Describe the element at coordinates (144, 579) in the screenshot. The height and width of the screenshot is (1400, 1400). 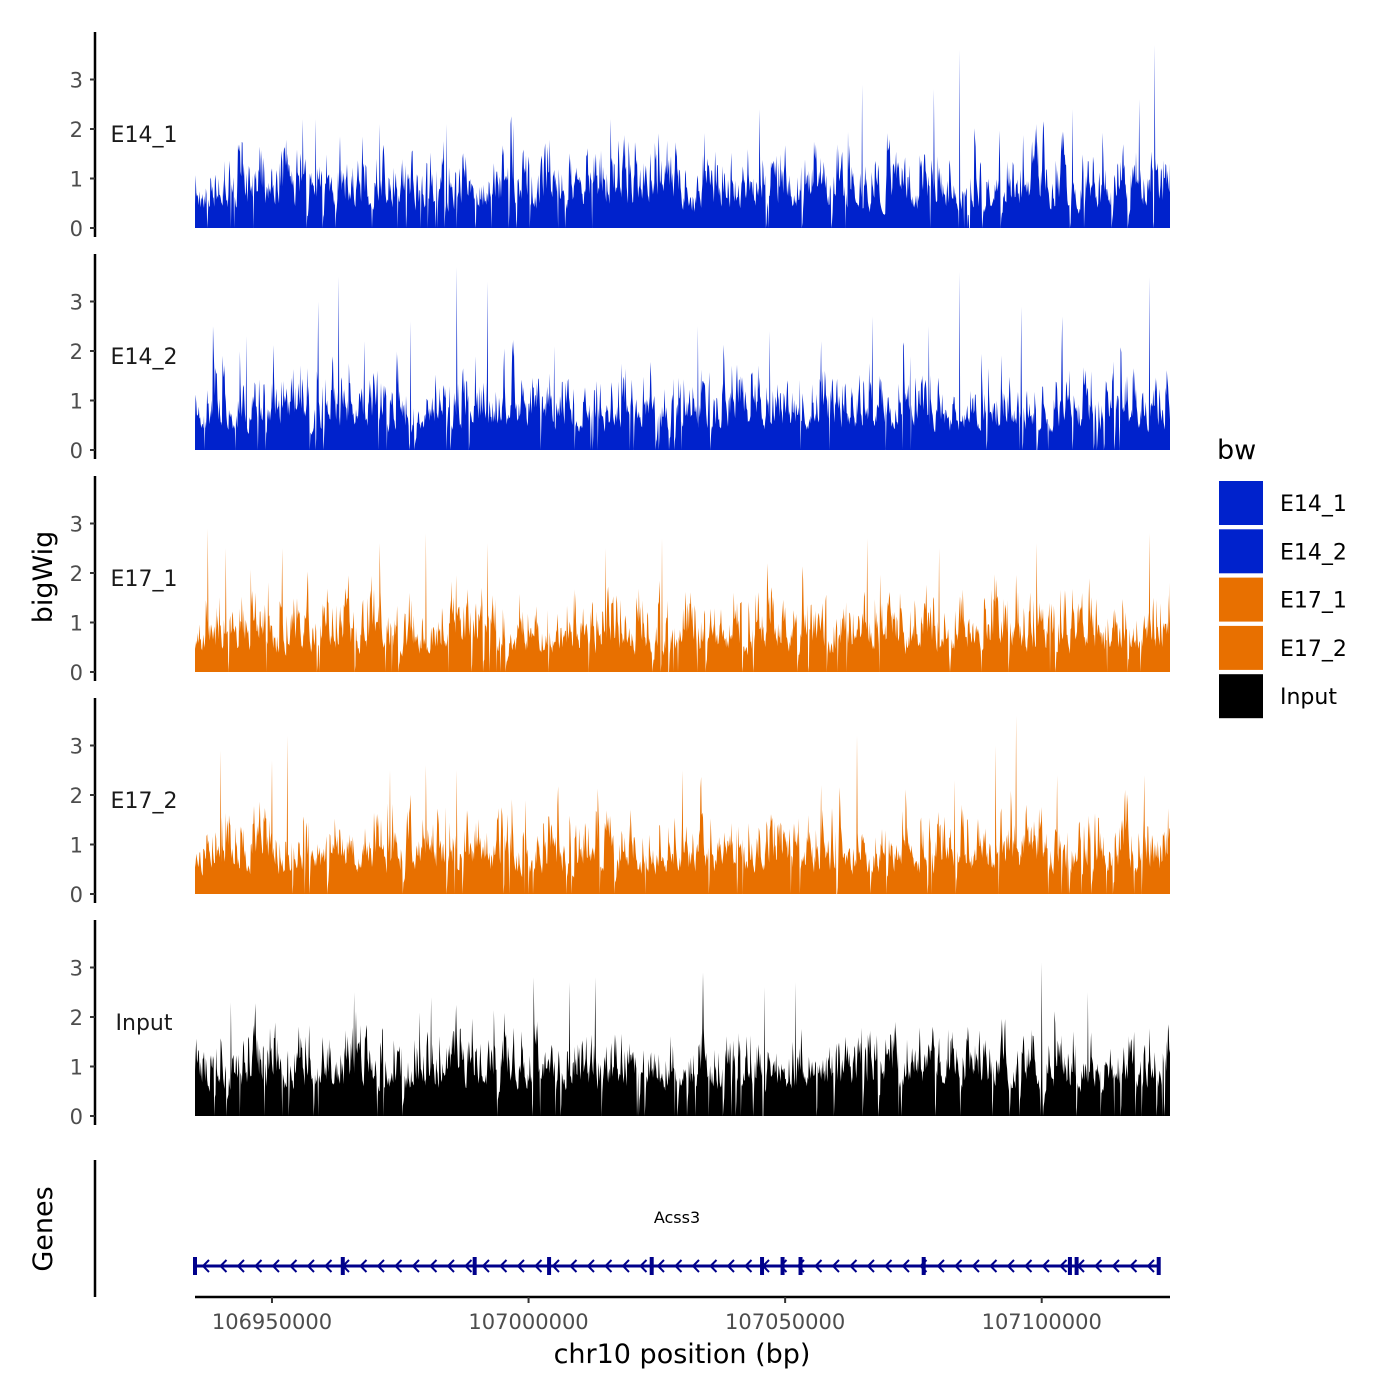
I see `track-label: E17_1` at that location.